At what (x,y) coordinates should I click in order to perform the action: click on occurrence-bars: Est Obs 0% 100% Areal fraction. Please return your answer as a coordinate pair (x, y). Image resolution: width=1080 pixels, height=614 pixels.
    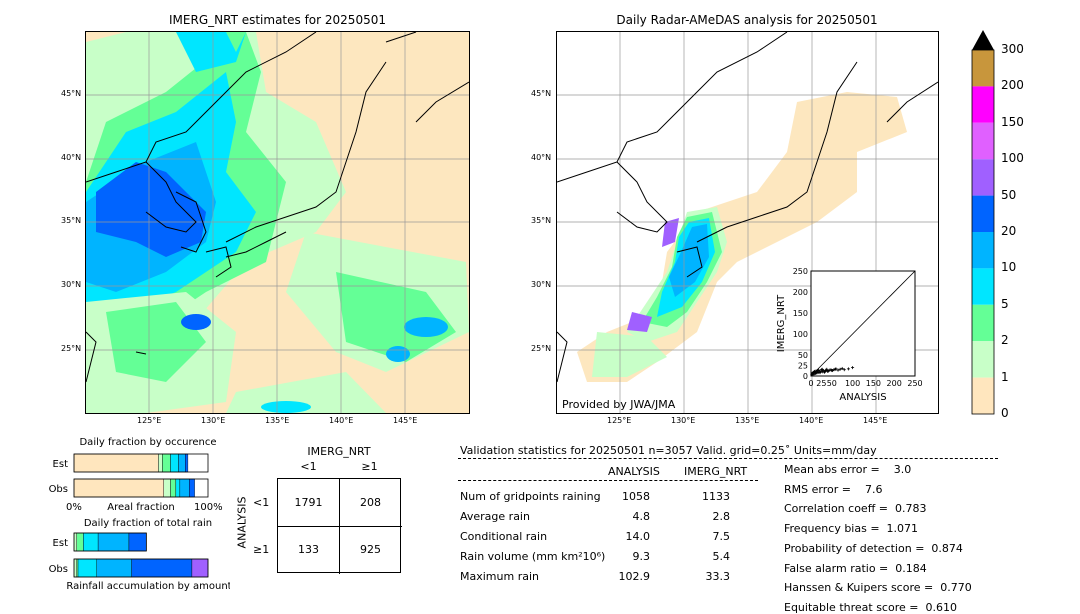
    Looking at the image, I should click on (136, 483).